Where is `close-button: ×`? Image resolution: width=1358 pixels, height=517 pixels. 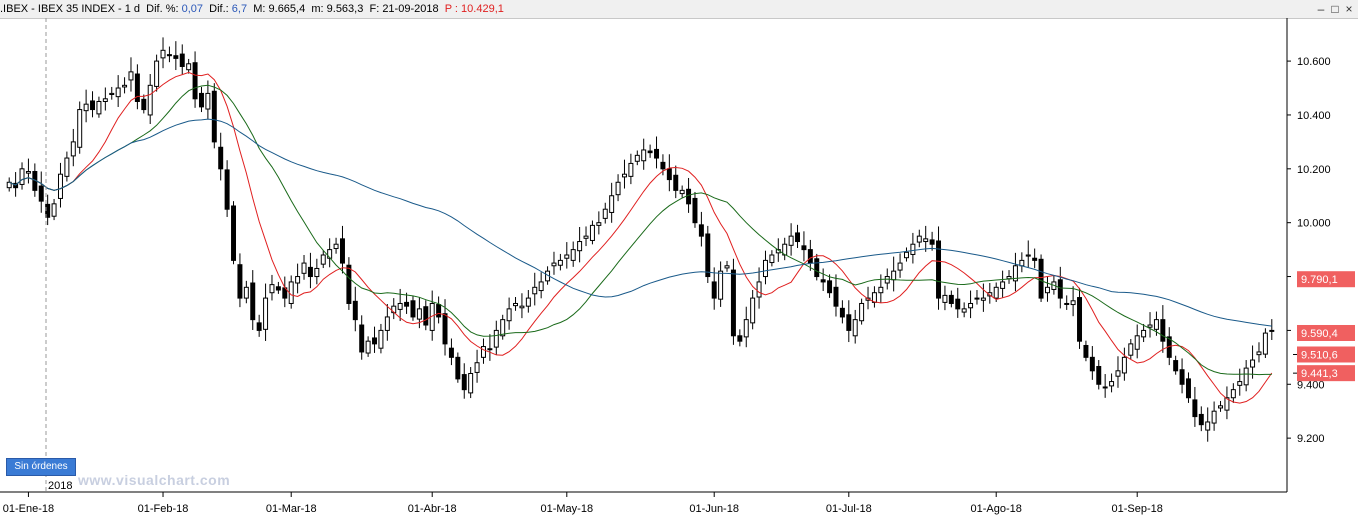 close-button: × is located at coordinates (1349, 9).